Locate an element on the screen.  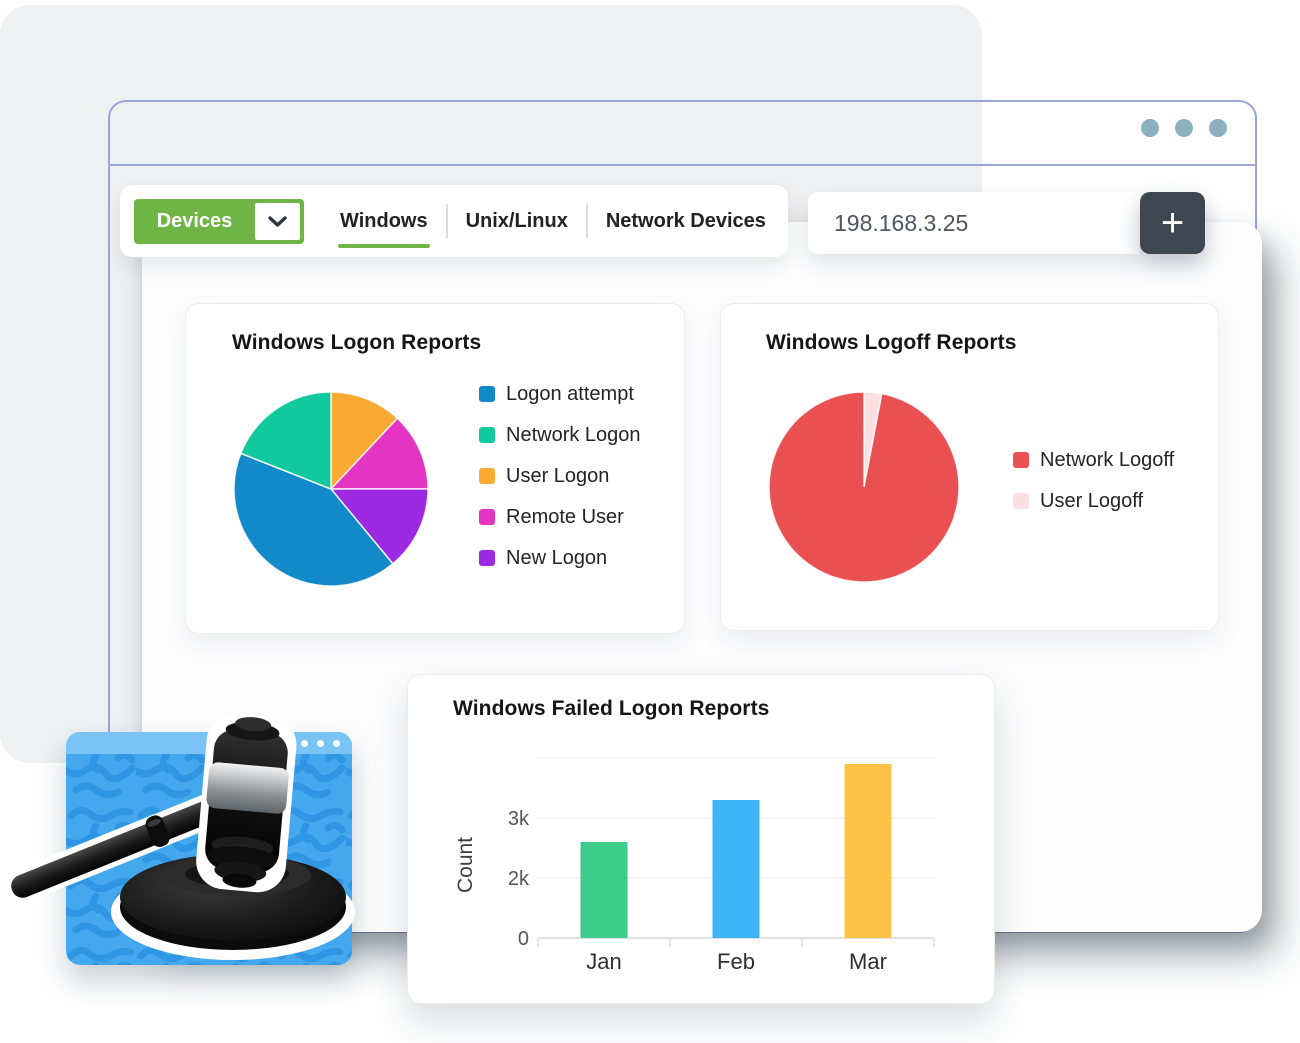
x-axis-label: Feb is located at coordinates (736, 961).